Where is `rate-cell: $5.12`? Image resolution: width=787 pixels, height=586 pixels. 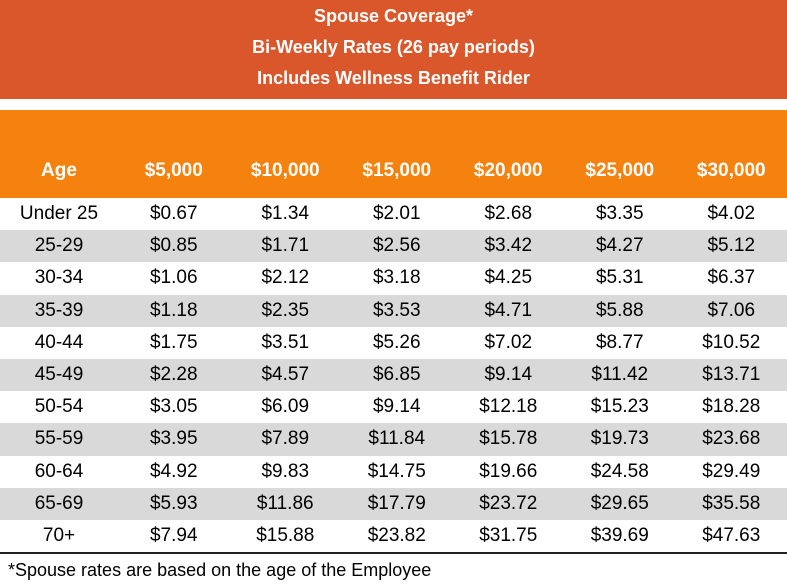 rate-cell: $5.12 is located at coordinates (731, 246).